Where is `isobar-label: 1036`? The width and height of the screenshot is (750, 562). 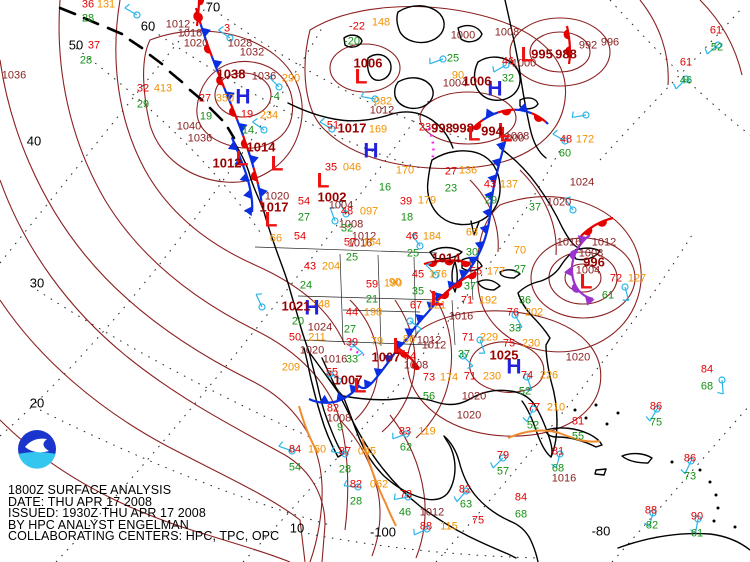 isobar-label: 1036 is located at coordinates (14, 75).